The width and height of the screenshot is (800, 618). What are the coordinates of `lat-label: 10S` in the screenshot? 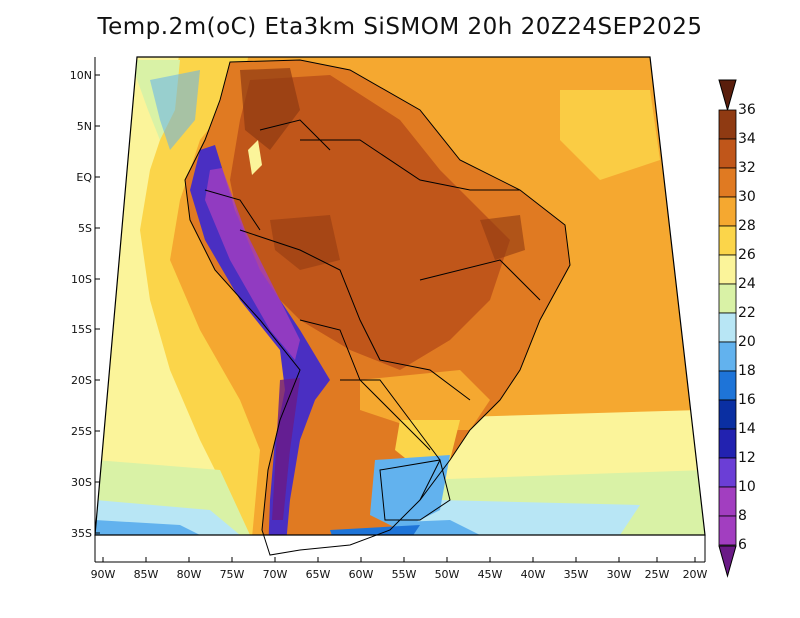 It's located at (81, 279).